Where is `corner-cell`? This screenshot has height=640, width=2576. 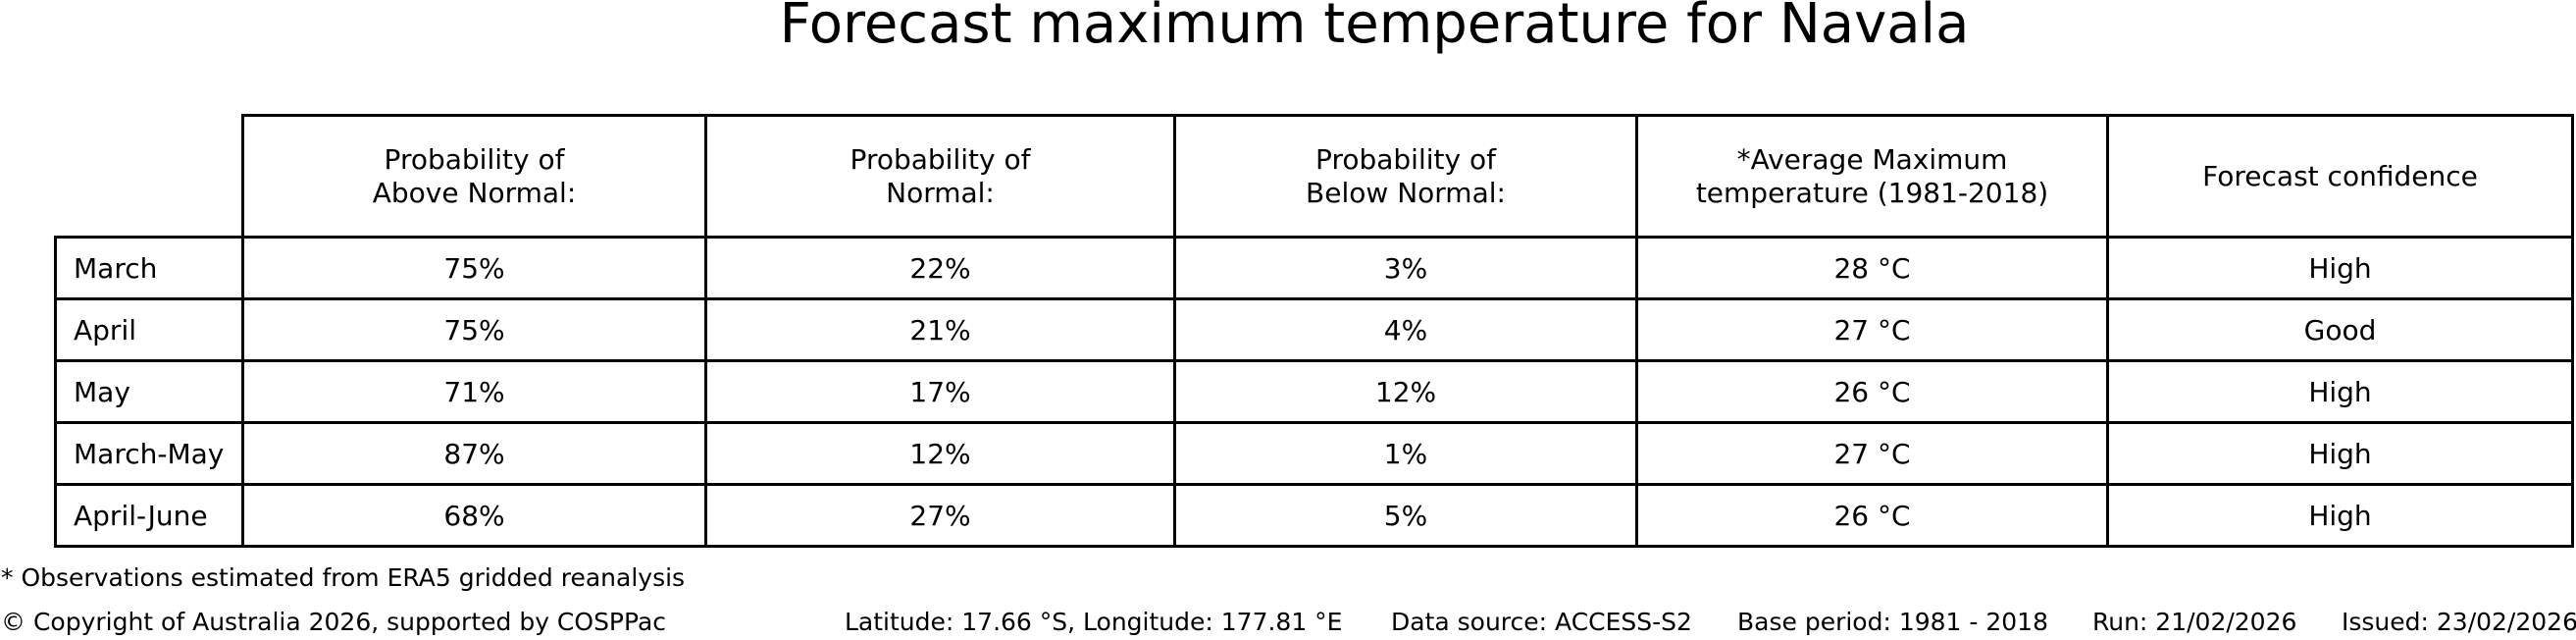
corner-cell is located at coordinates (149, 177).